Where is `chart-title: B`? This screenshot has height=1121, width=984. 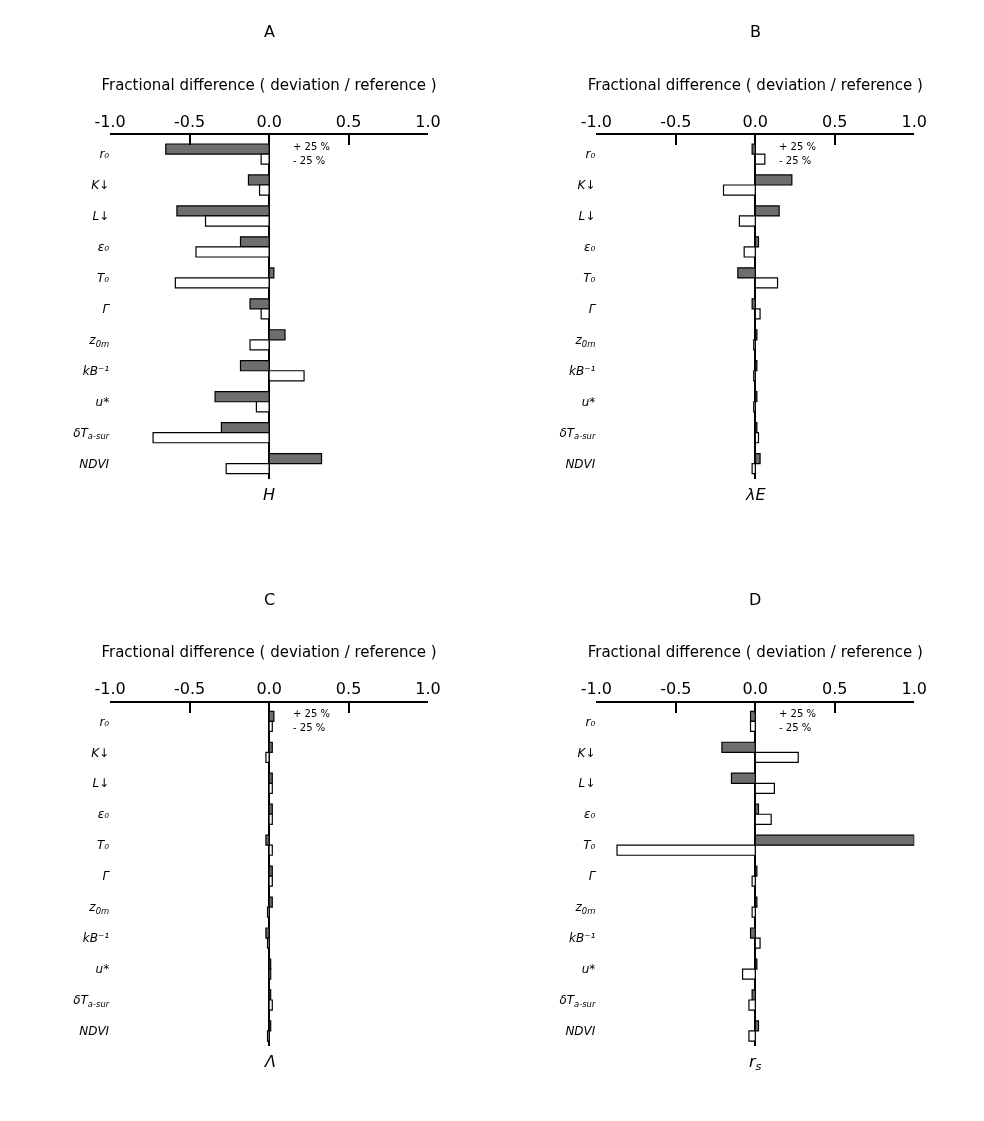
chart-title: B is located at coordinates (755, 31).